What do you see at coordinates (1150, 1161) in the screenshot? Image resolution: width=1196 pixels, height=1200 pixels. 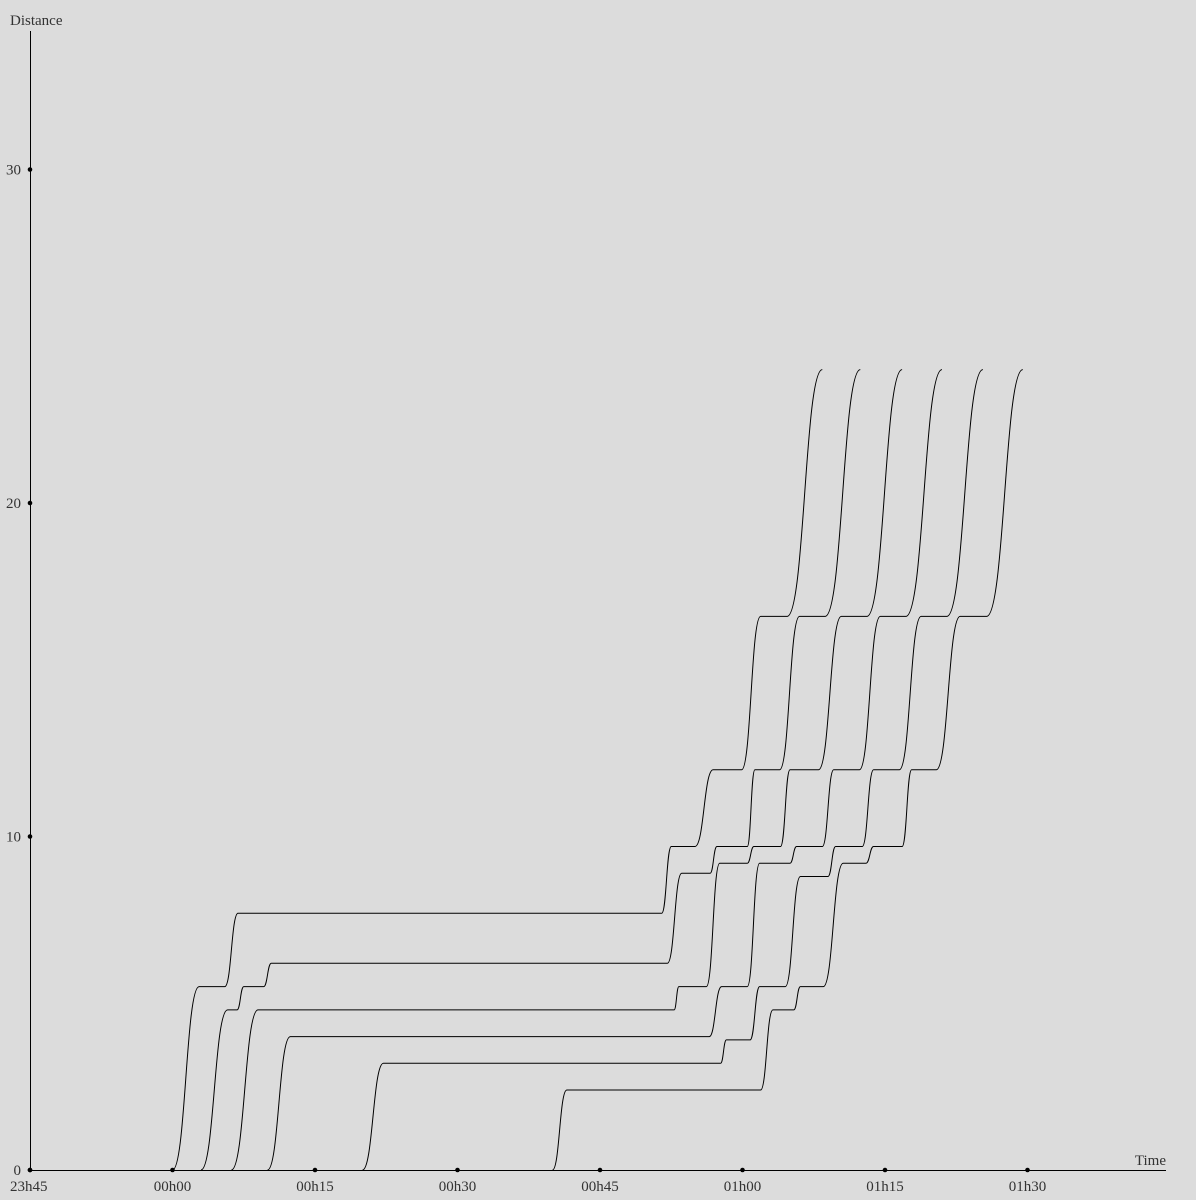 I see `x-axis-title: Time` at bounding box center [1150, 1161].